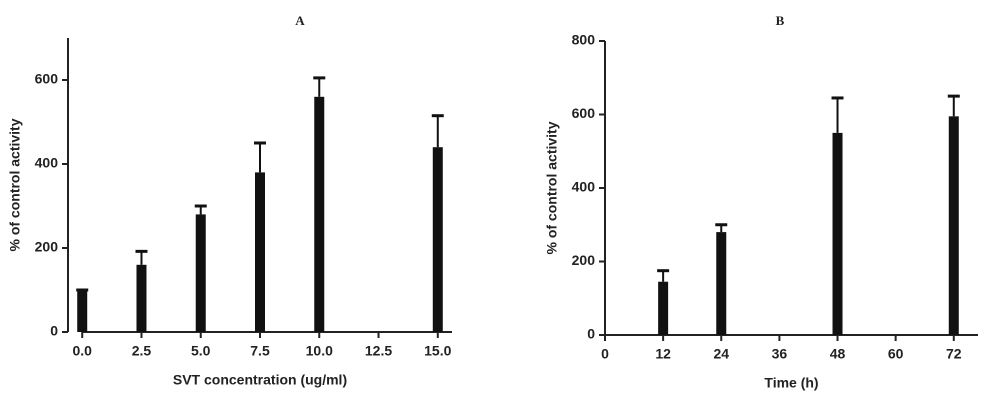  I want to click on x-tick-label: 36, so click(780, 354).